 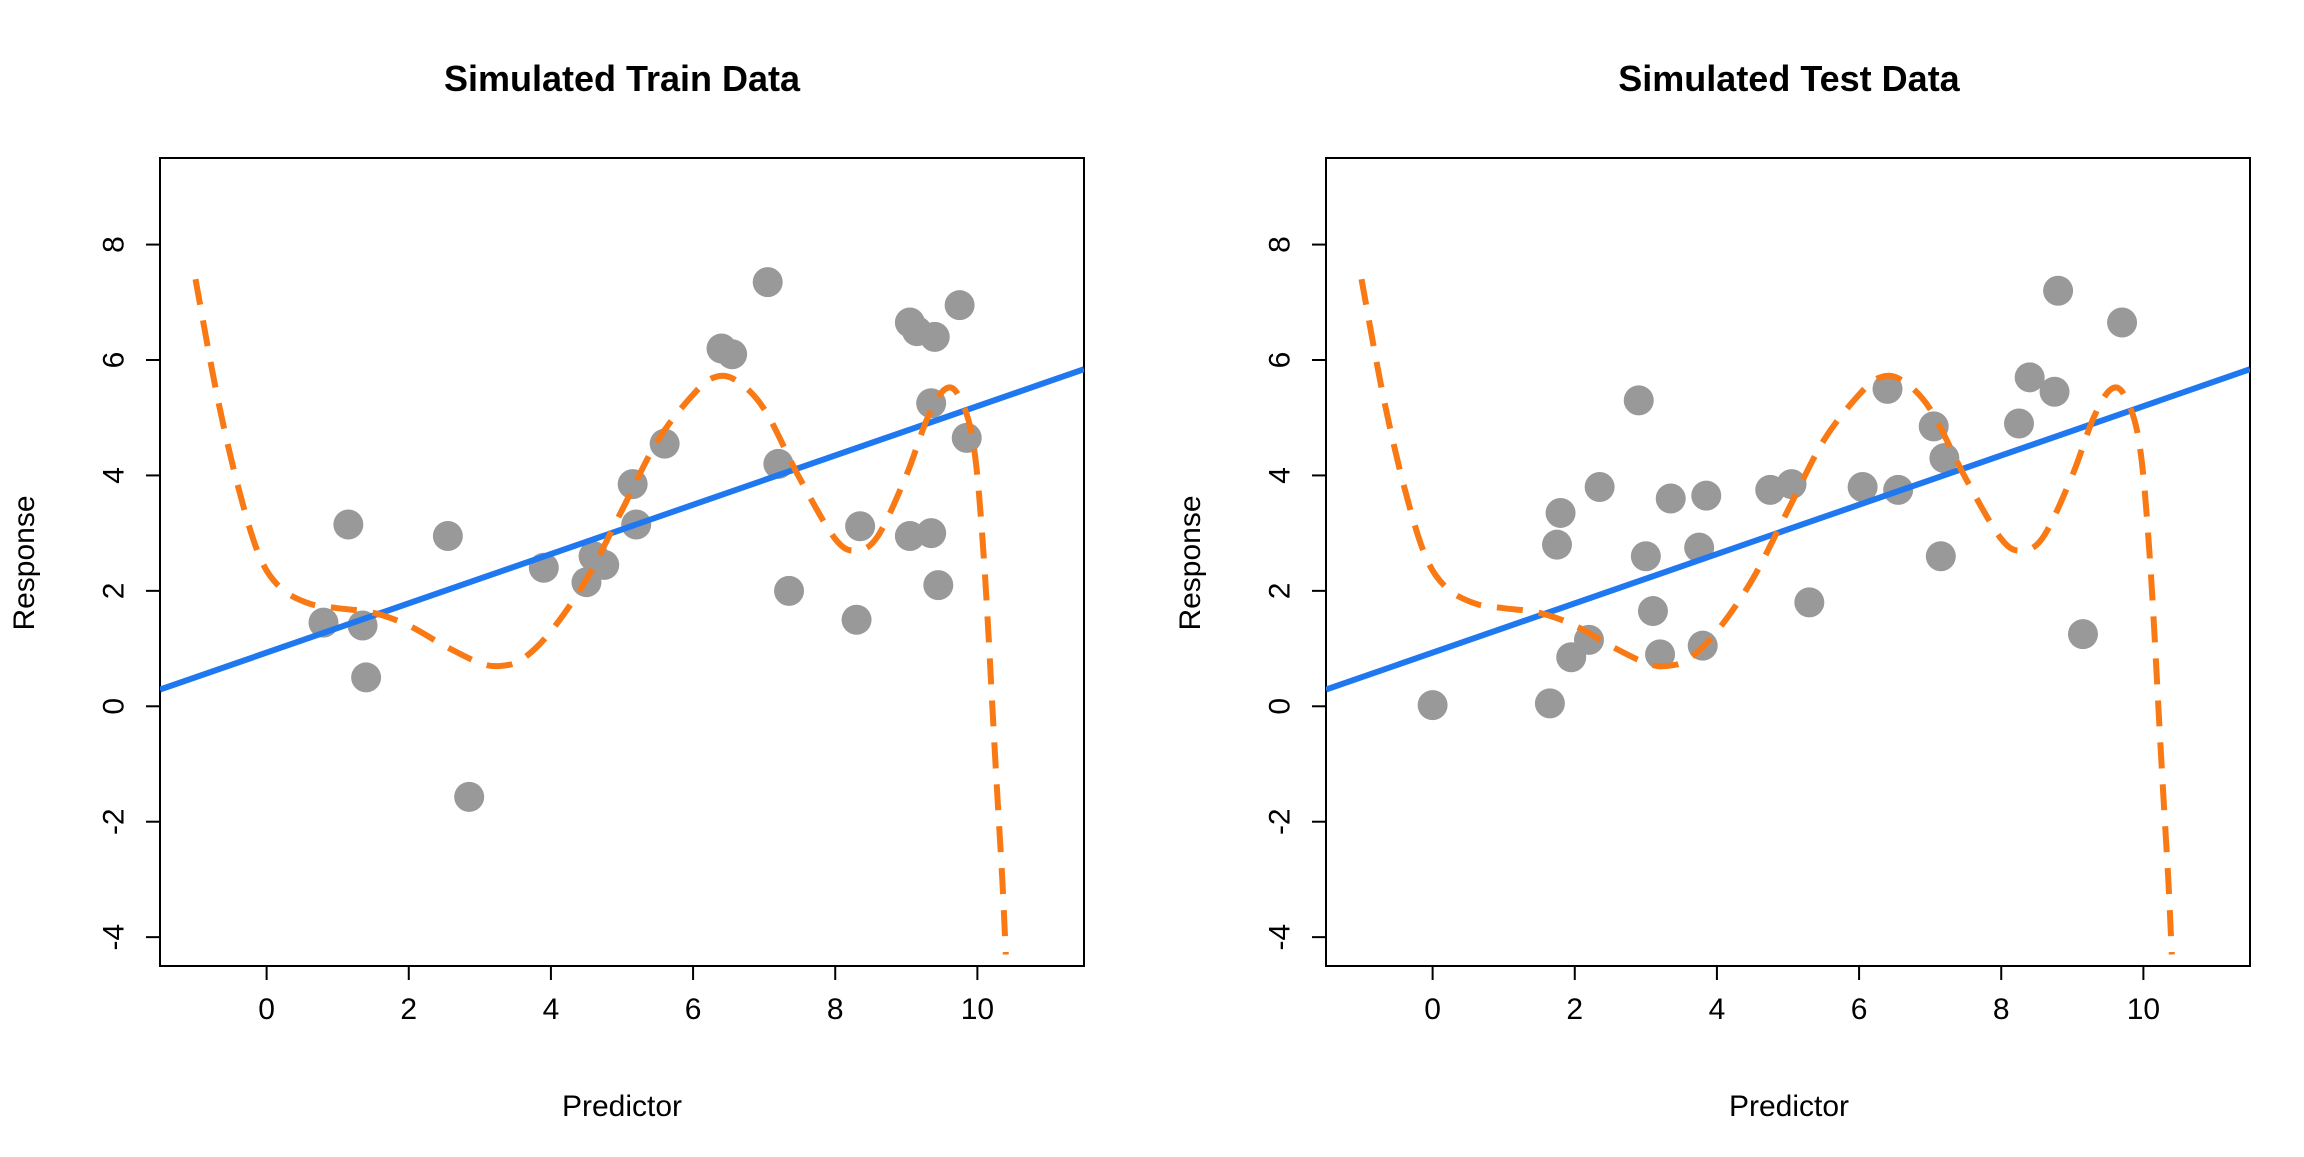 I want to click on chart-title: Simulated Test Data, so click(x=1789, y=78).